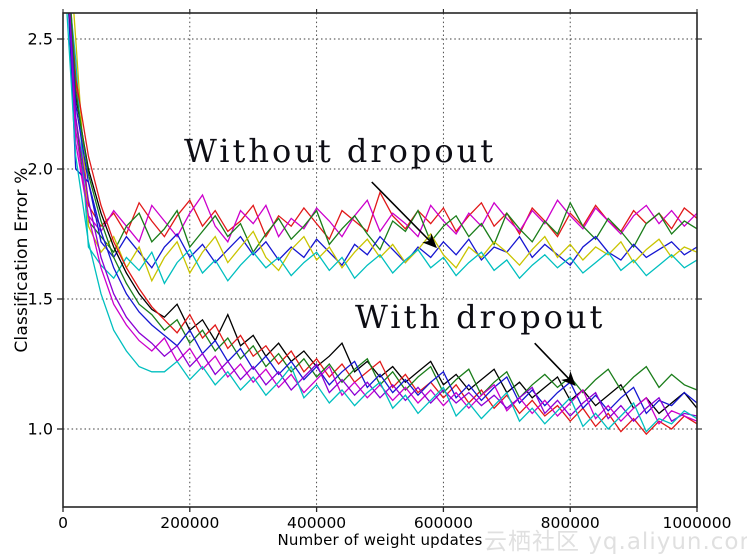  What do you see at coordinates (443, 523) in the screenshot?
I see `x-tick-label: 600000` at bounding box center [443, 523].